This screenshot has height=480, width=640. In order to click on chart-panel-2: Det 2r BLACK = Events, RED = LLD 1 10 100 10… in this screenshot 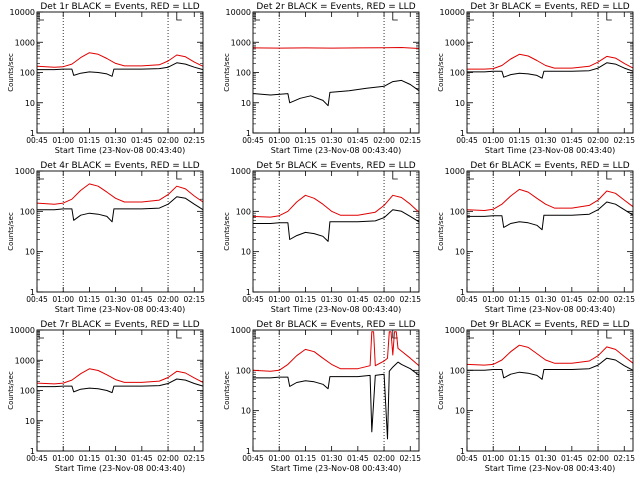, I will do `click(322, 78)`.